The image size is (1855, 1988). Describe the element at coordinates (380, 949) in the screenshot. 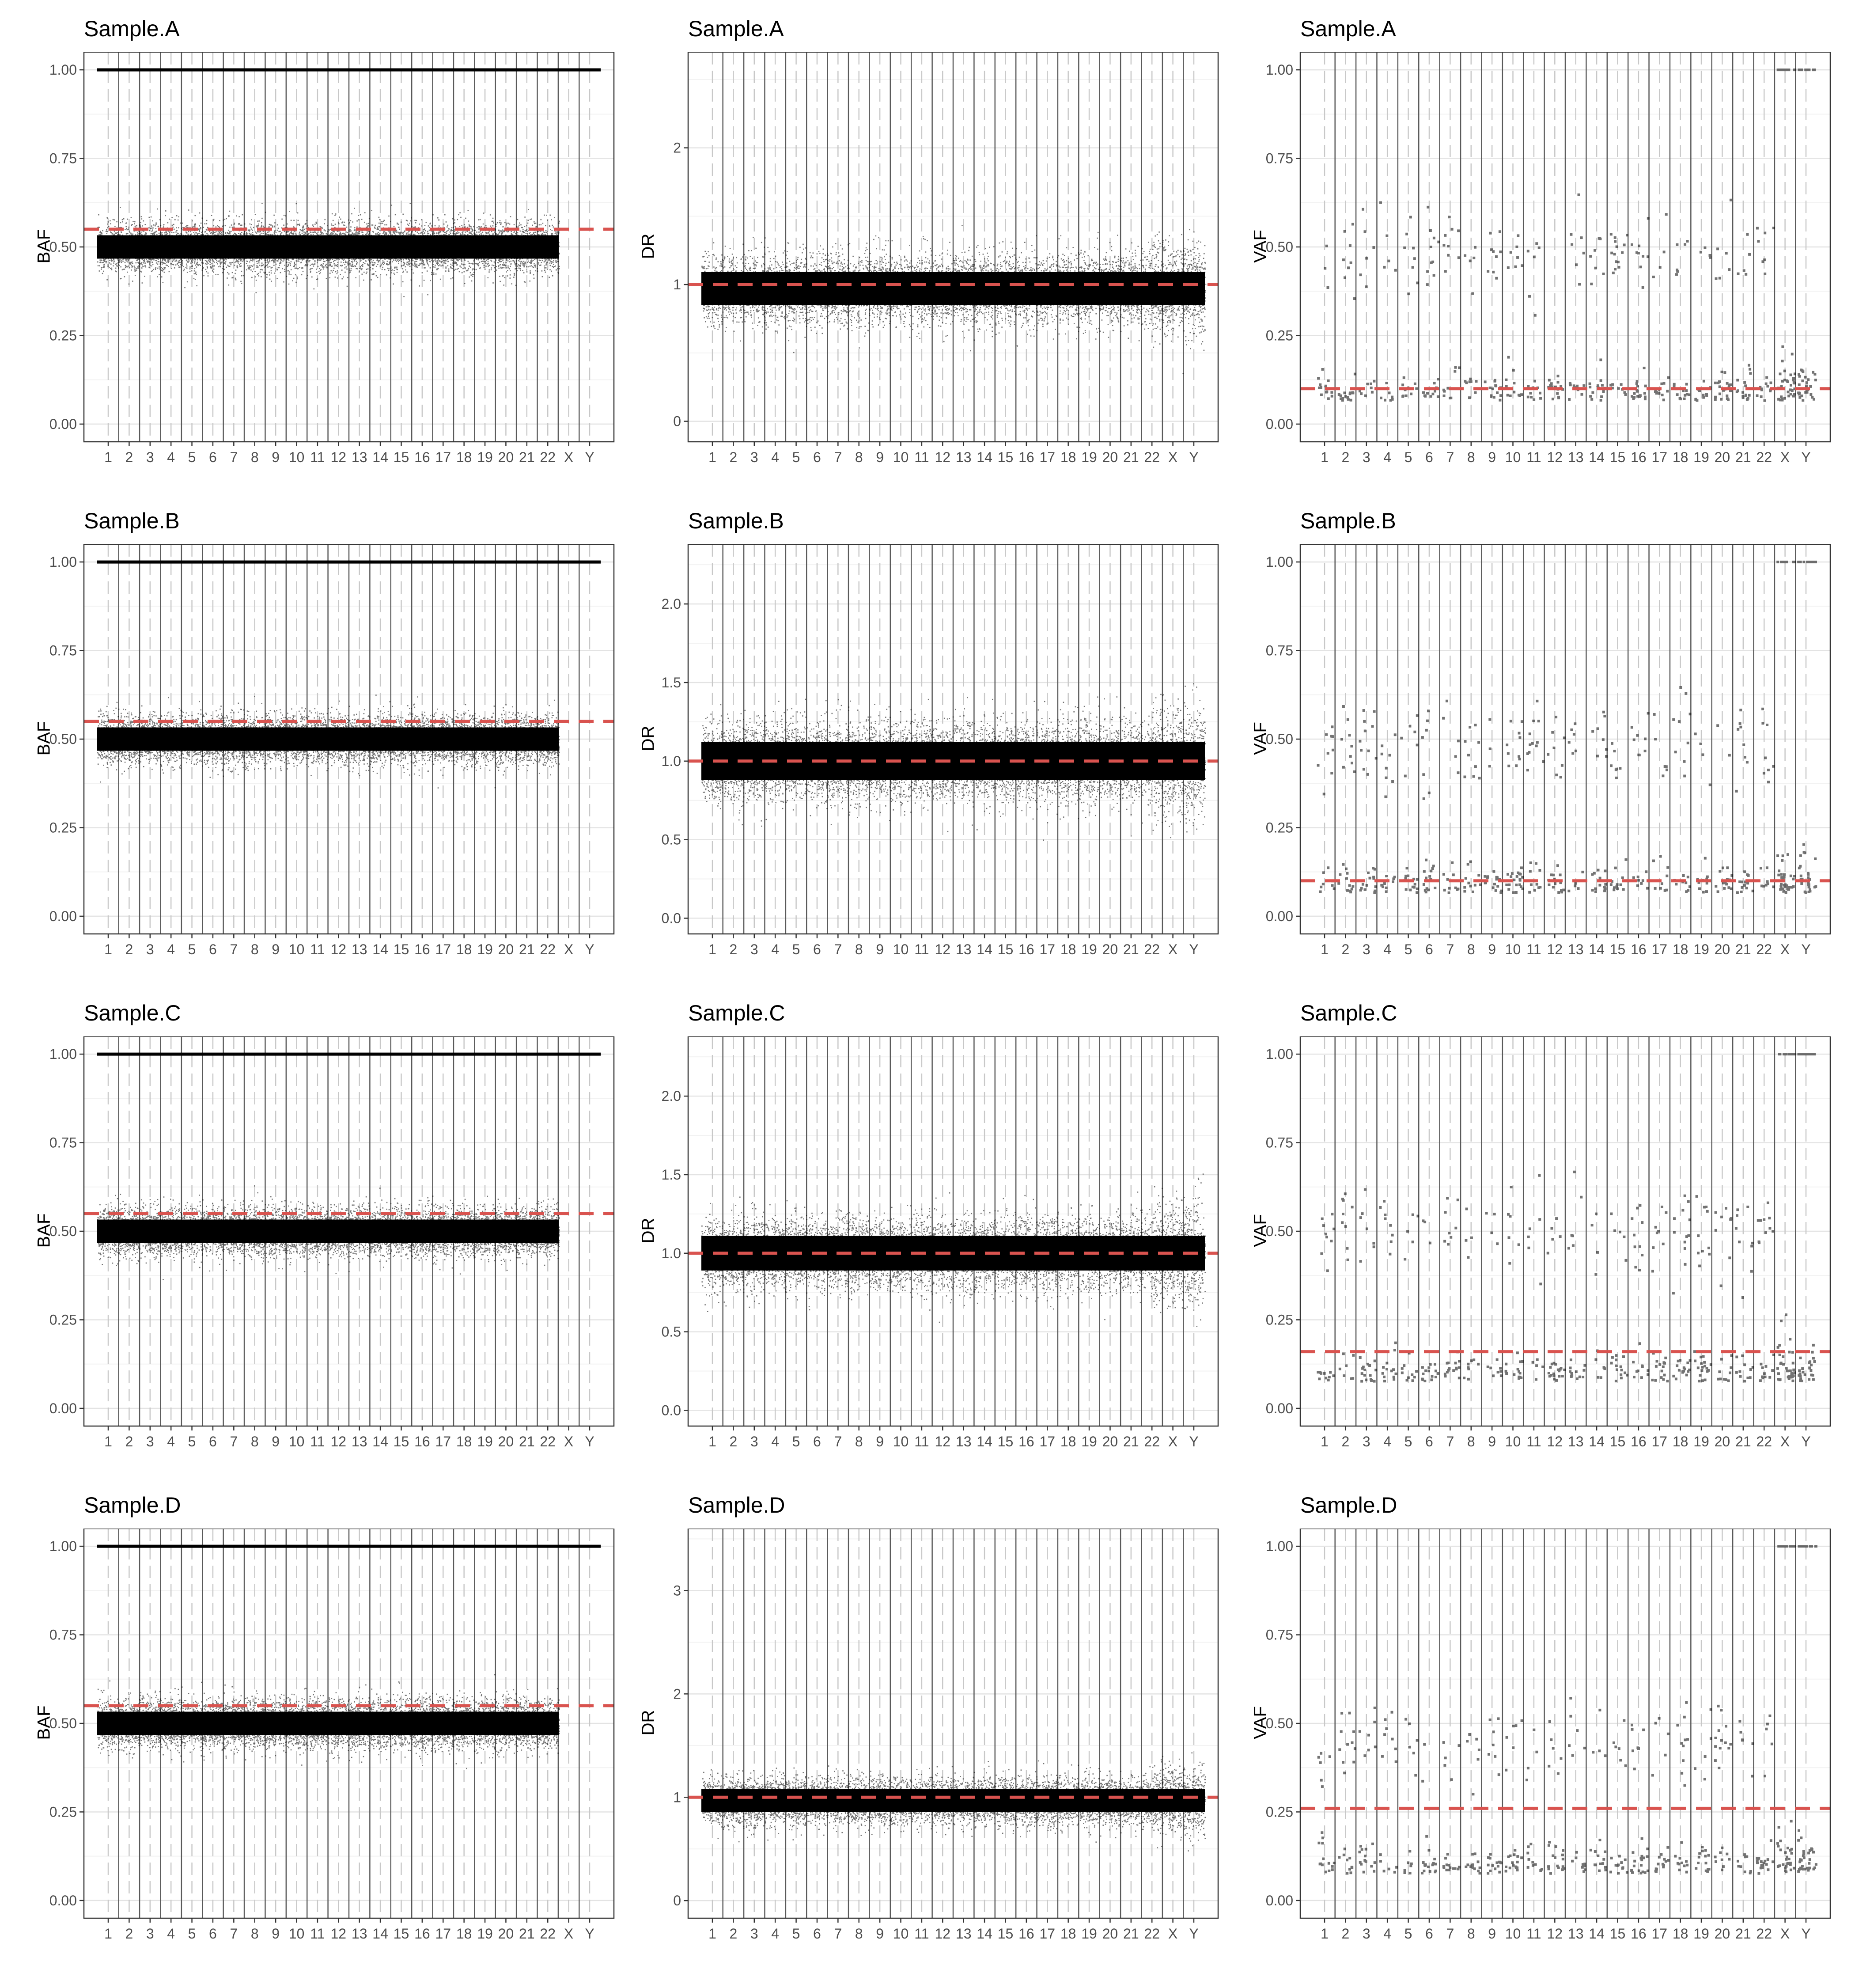

I see `x-tick-label: 14` at that location.